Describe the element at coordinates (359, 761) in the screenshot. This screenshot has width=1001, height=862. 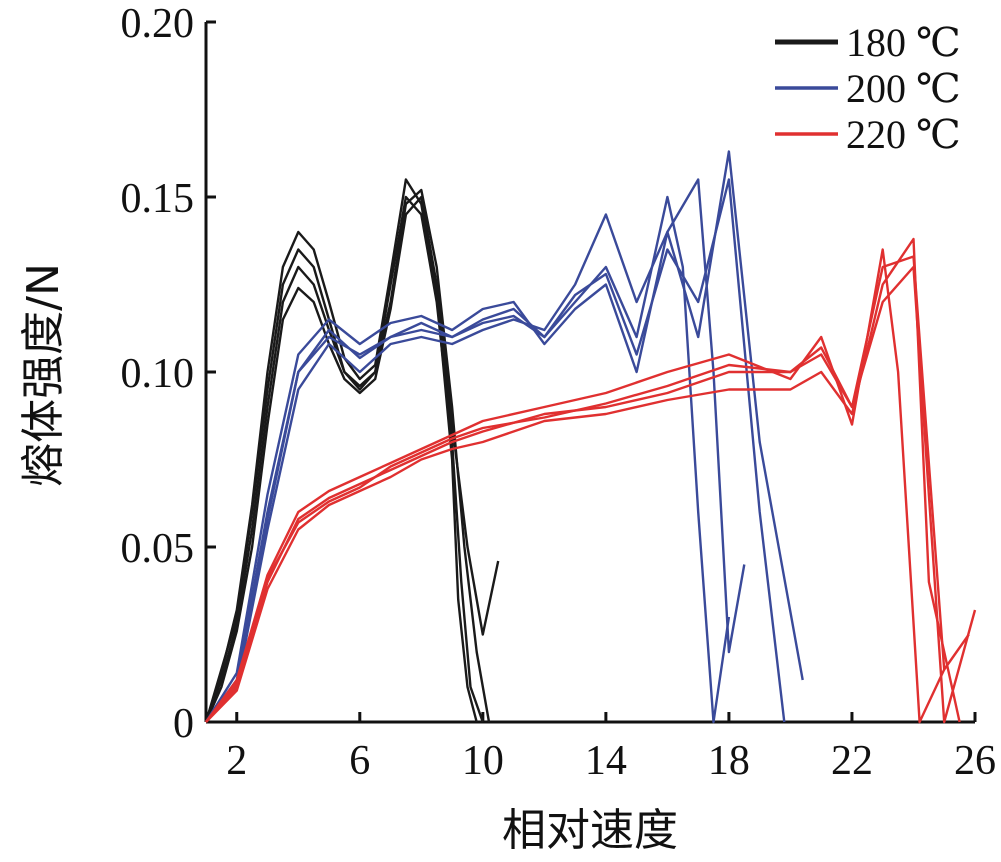
I see `x-tick-label: 6` at that location.